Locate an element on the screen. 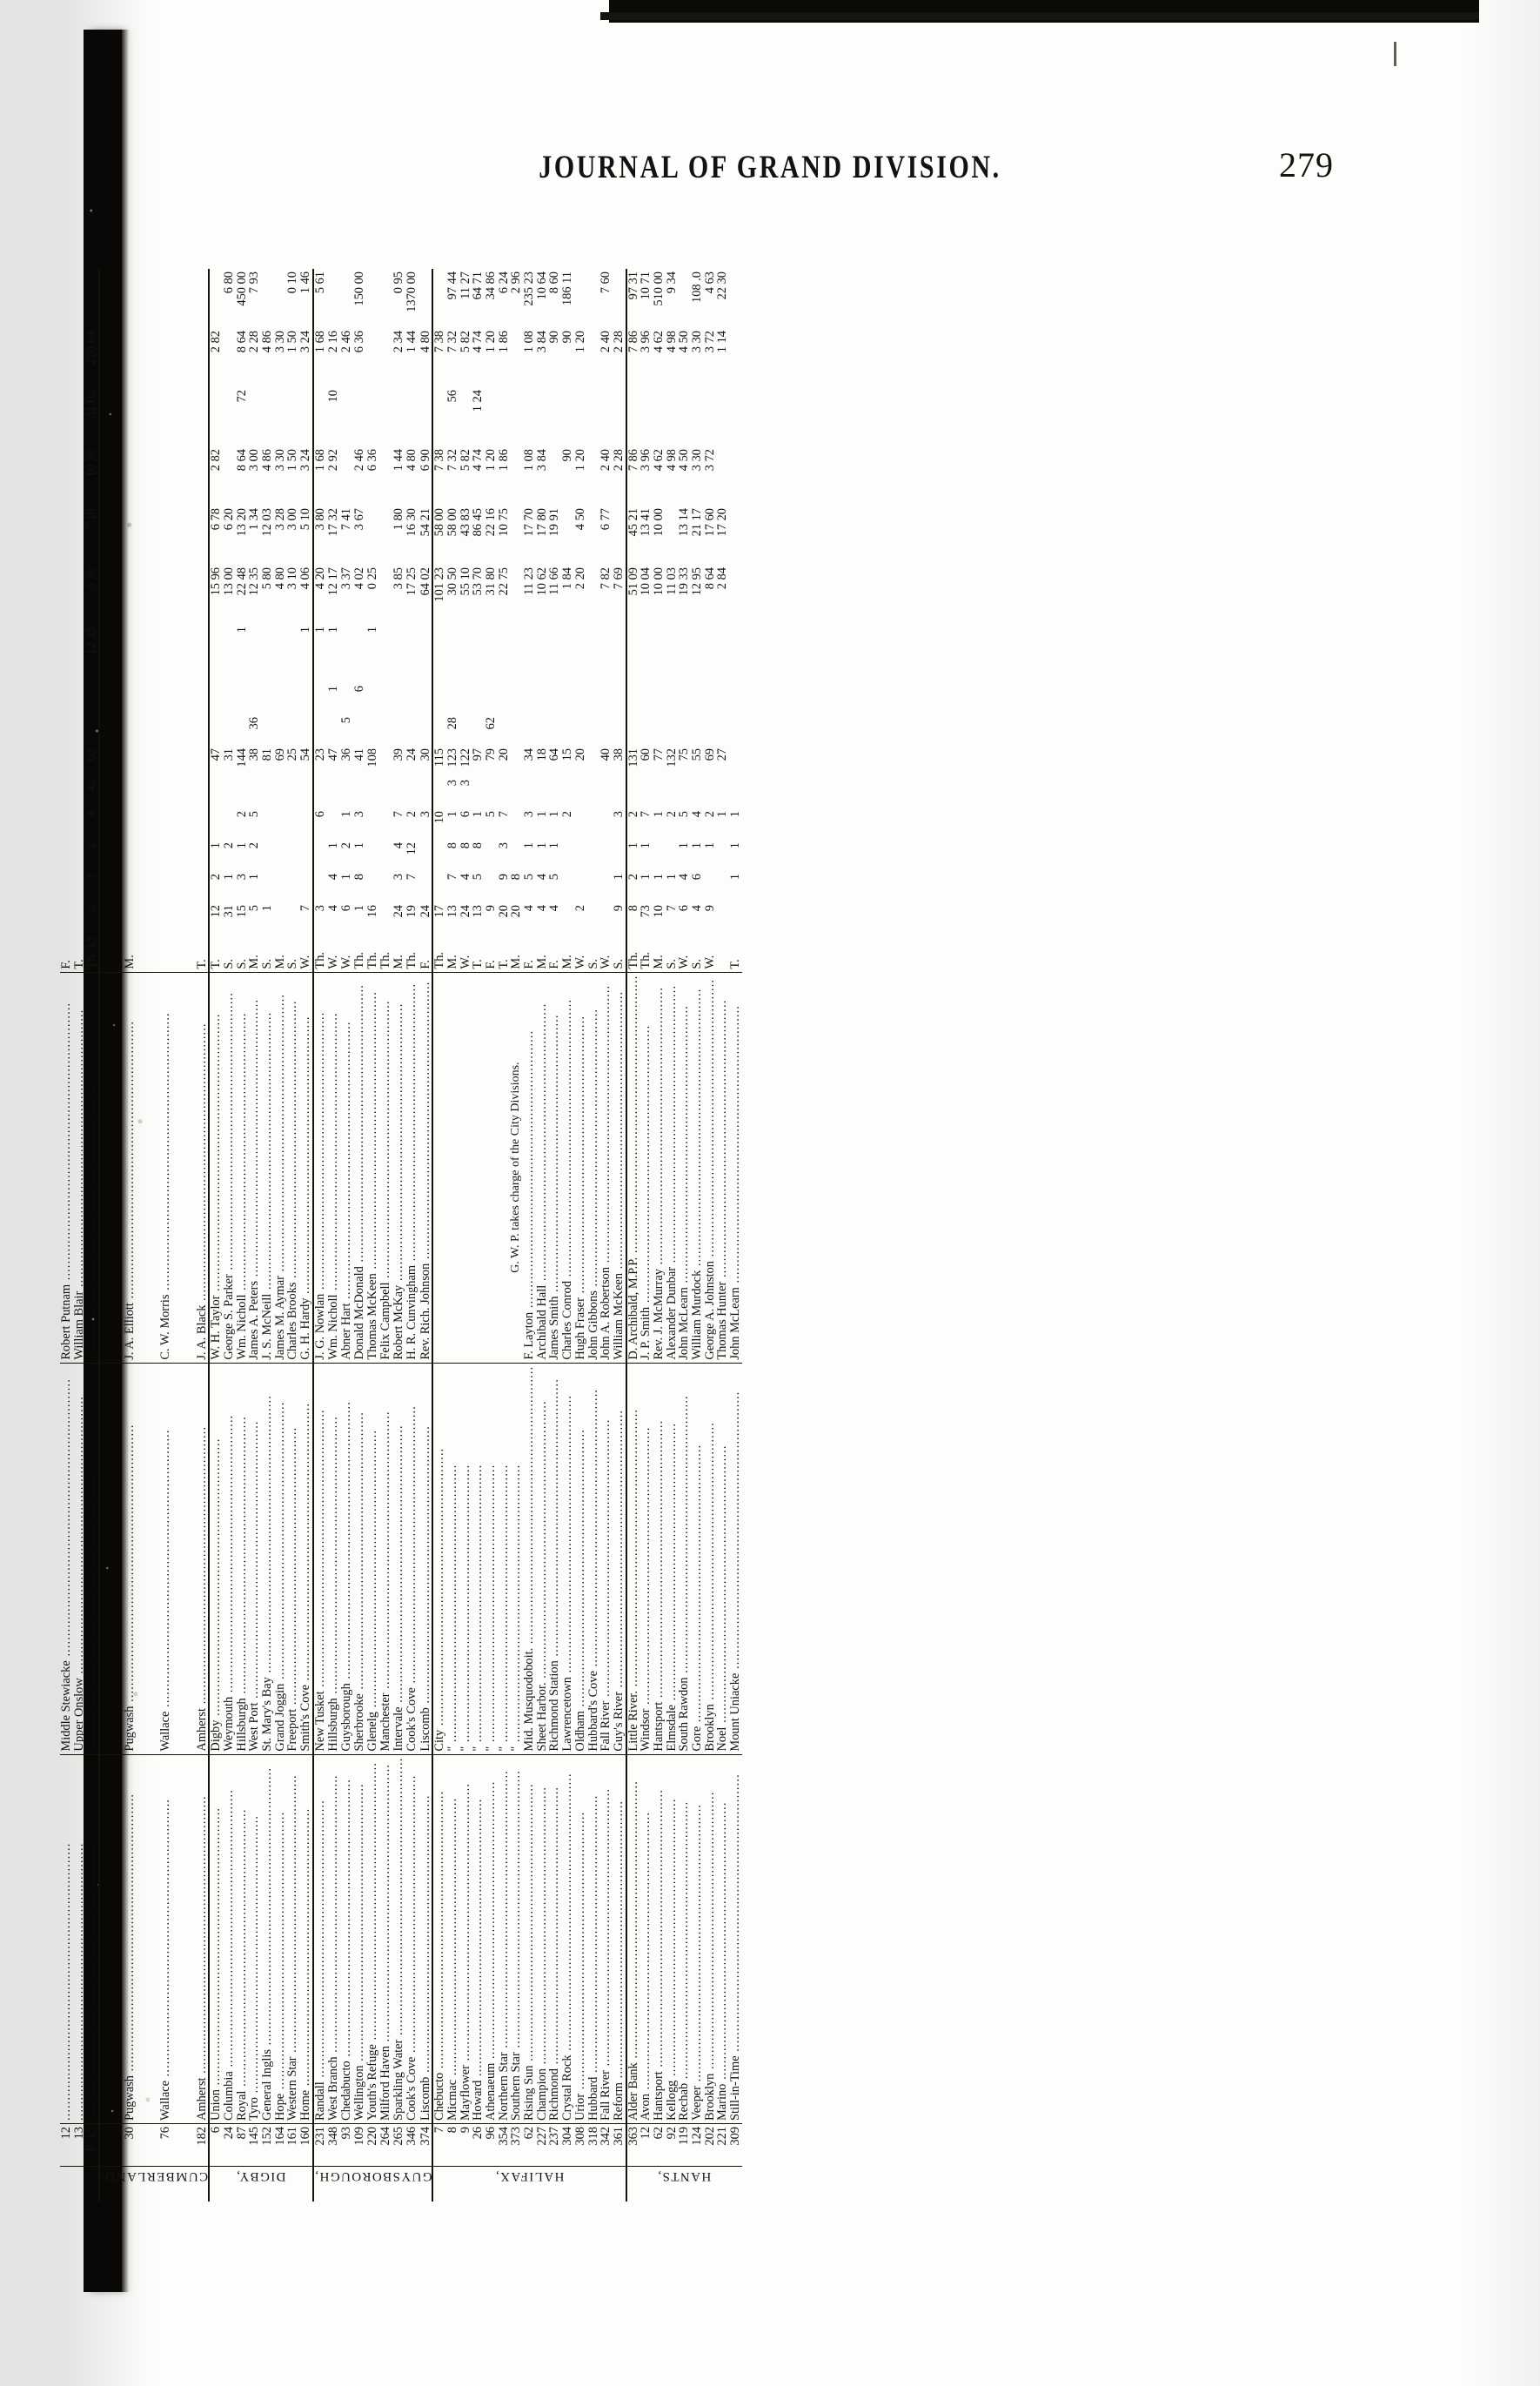  division-name-cell-text: Crystal Rock is located at coordinates (567, 1939).